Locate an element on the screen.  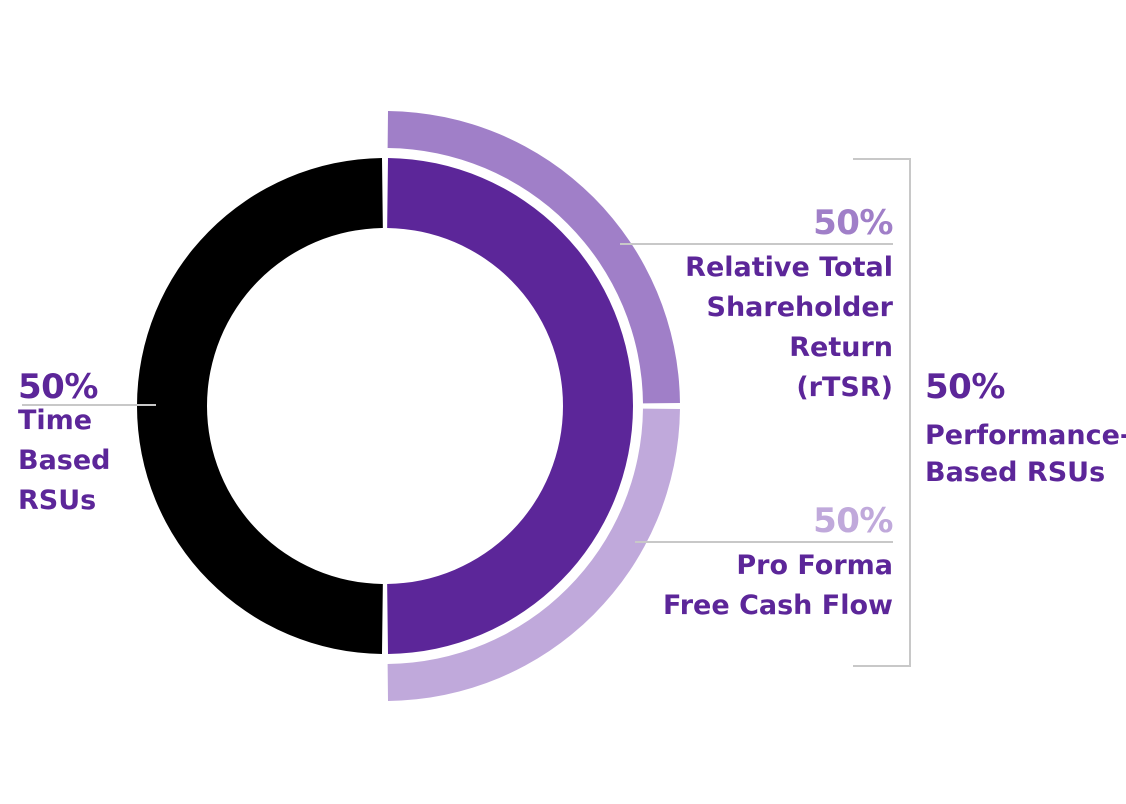
time-based-label: 50% Time Based RSUs is located at coordinates (64, 445).